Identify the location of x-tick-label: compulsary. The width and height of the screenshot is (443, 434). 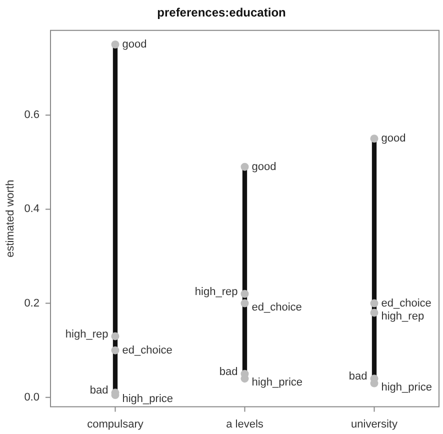
(115, 424).